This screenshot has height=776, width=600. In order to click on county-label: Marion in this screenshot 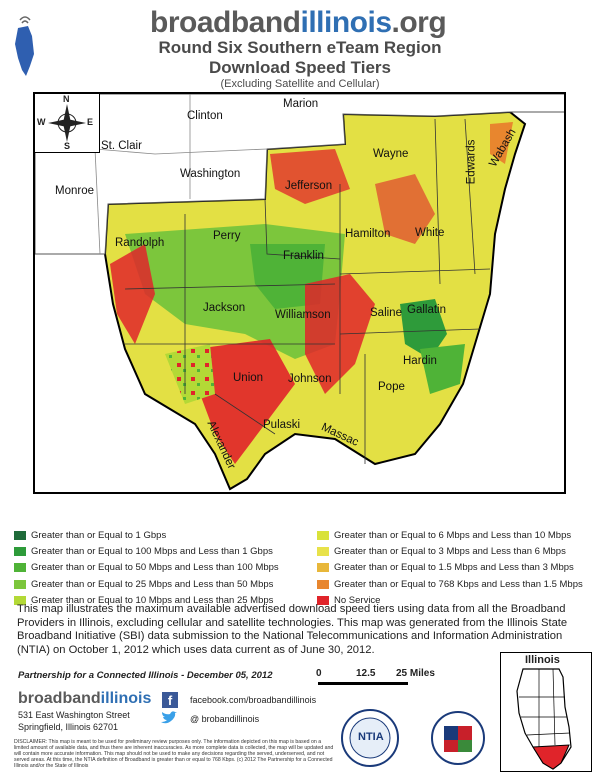, I will do `click(301, 104)`.